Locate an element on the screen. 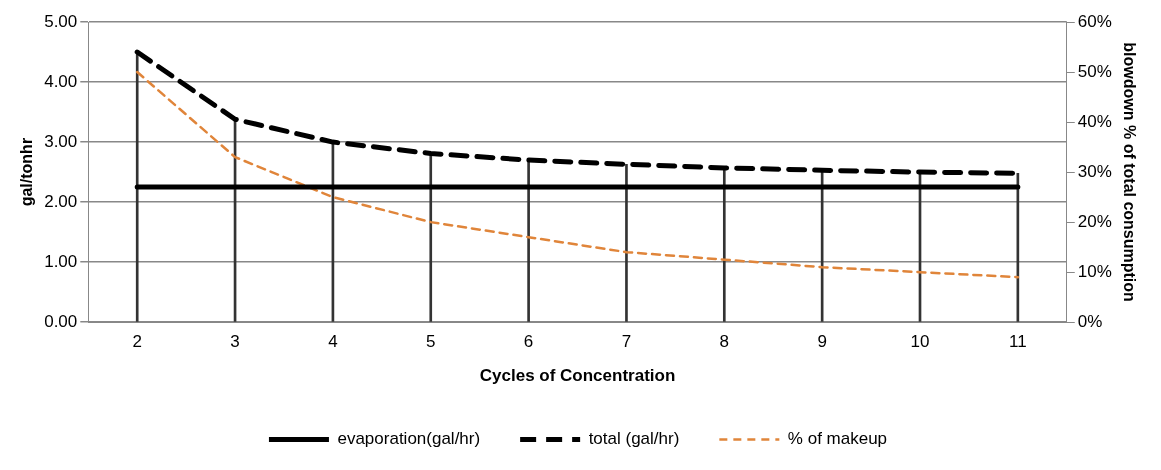 The width and height of the screenshot is (1161, 470). x-tick-label: 8 is located at coordinates (724, 342).